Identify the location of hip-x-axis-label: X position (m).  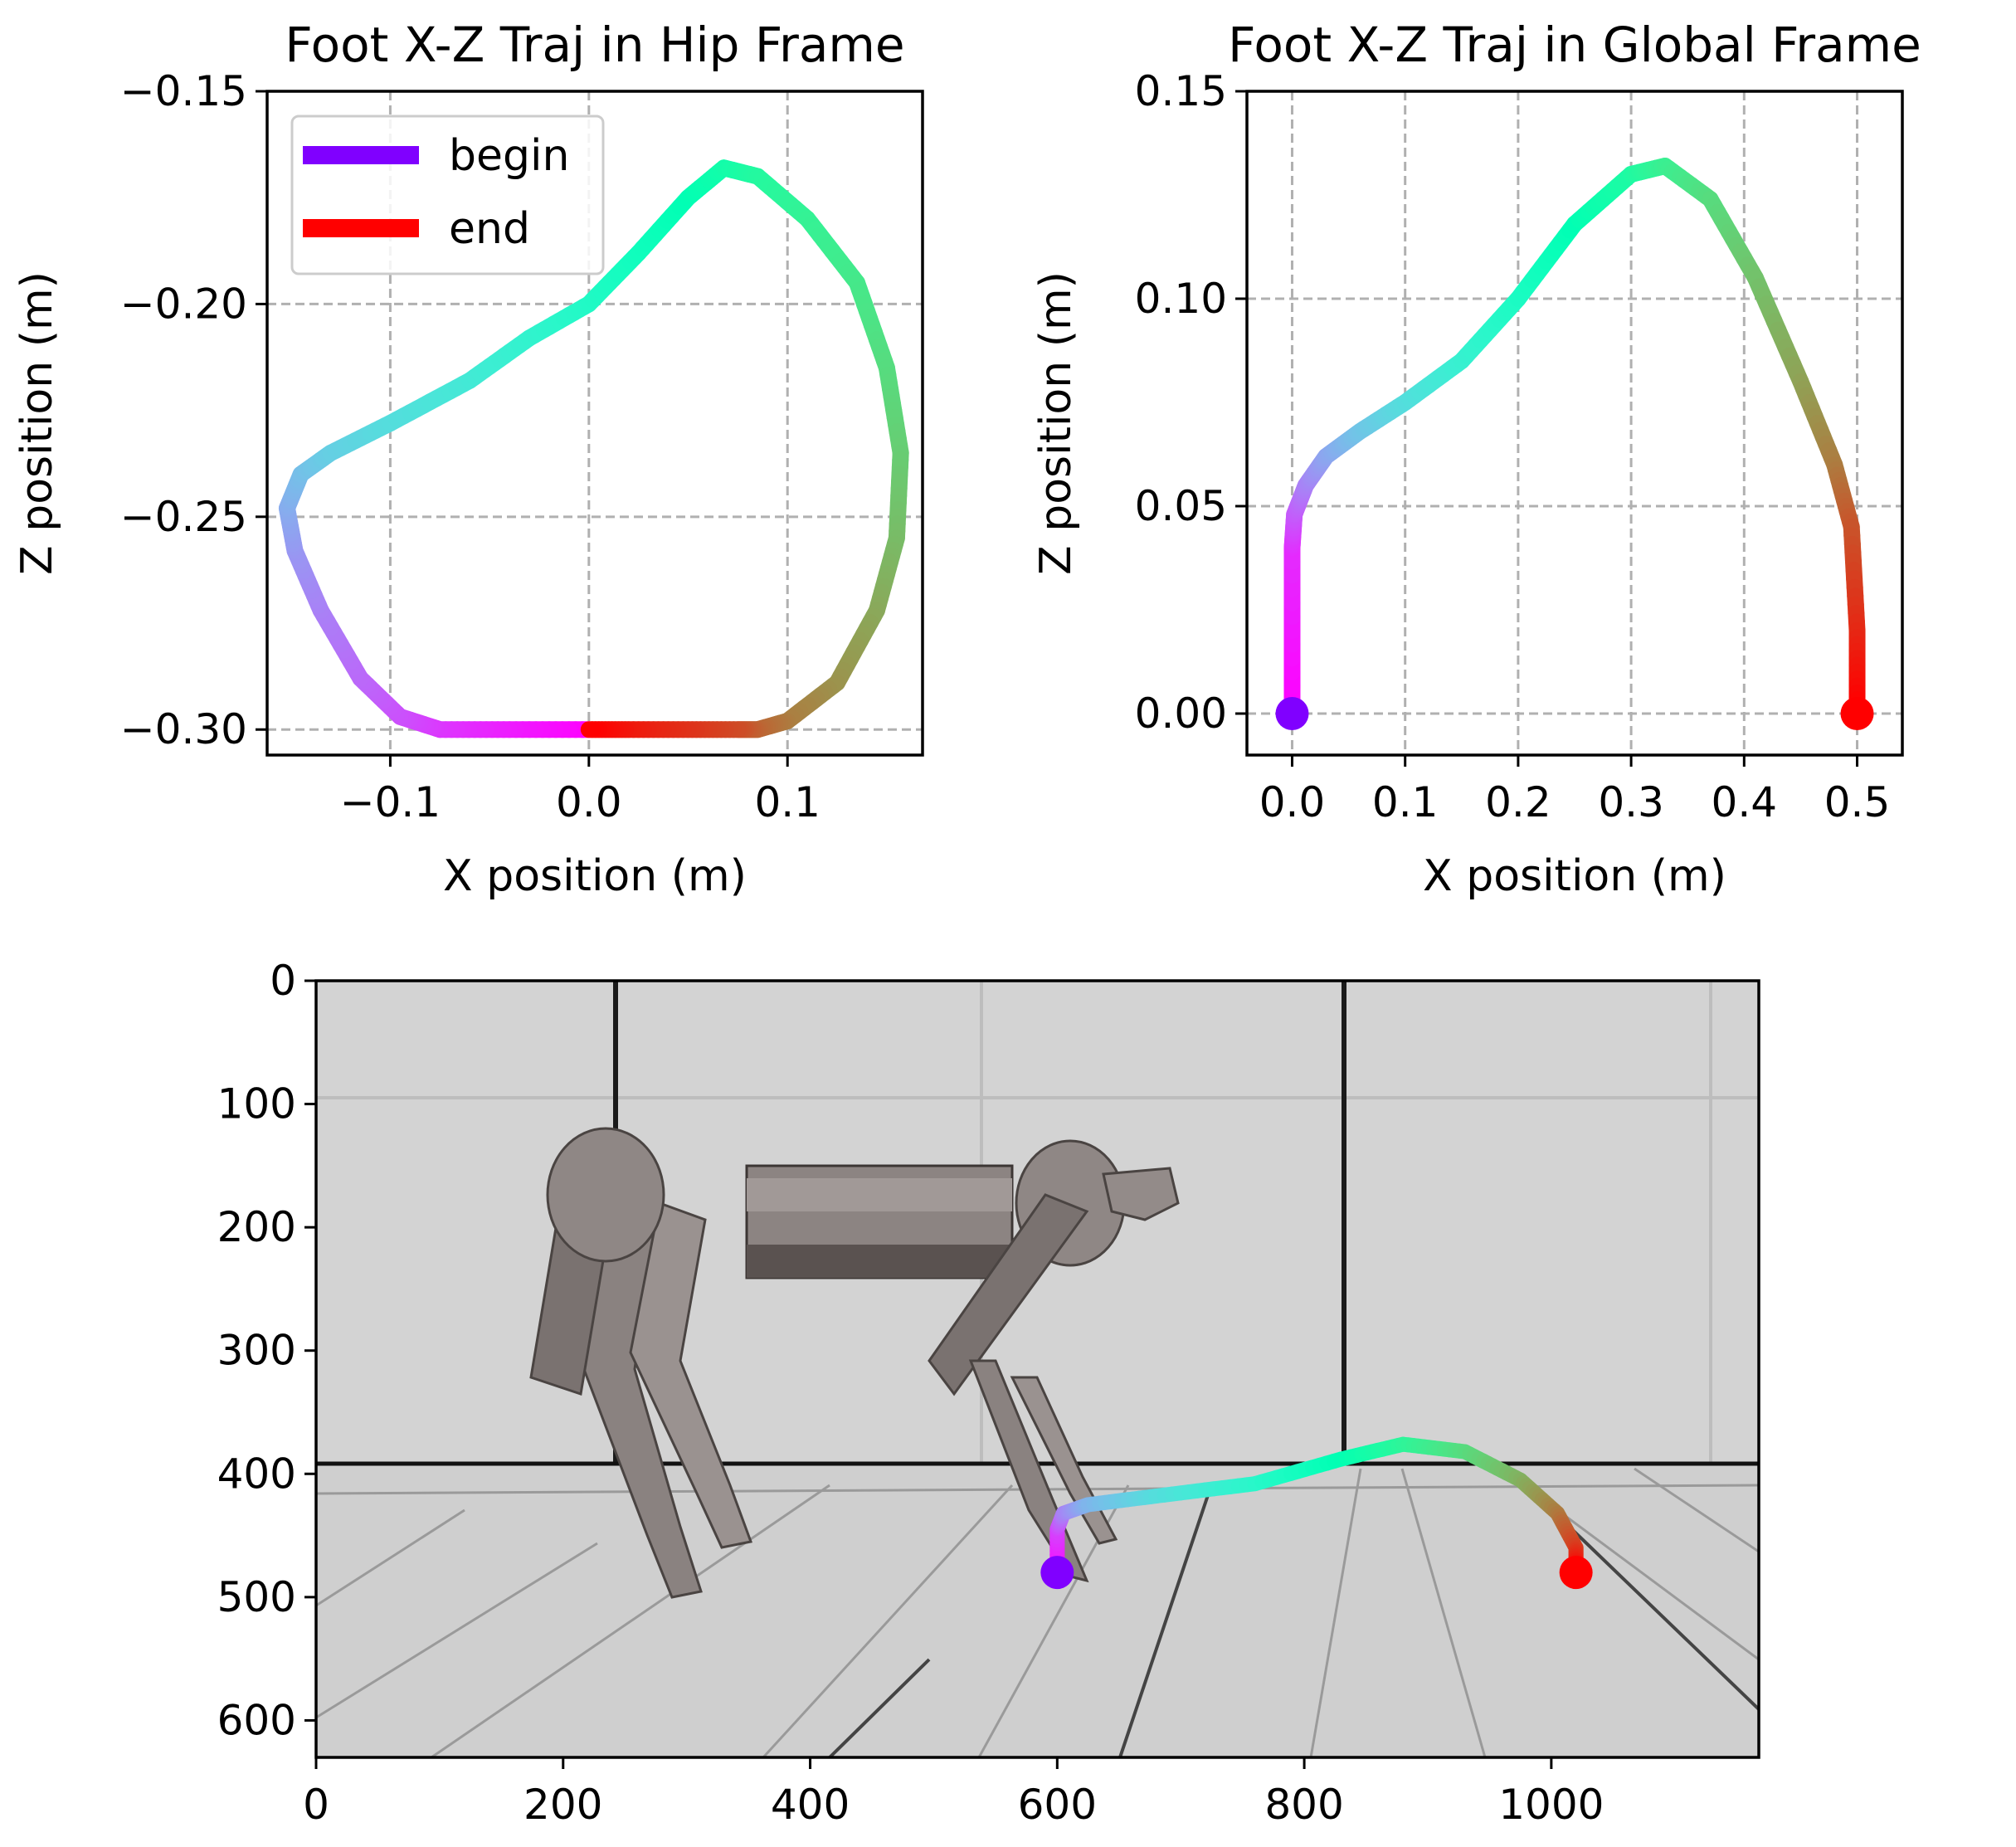
(595, 876).